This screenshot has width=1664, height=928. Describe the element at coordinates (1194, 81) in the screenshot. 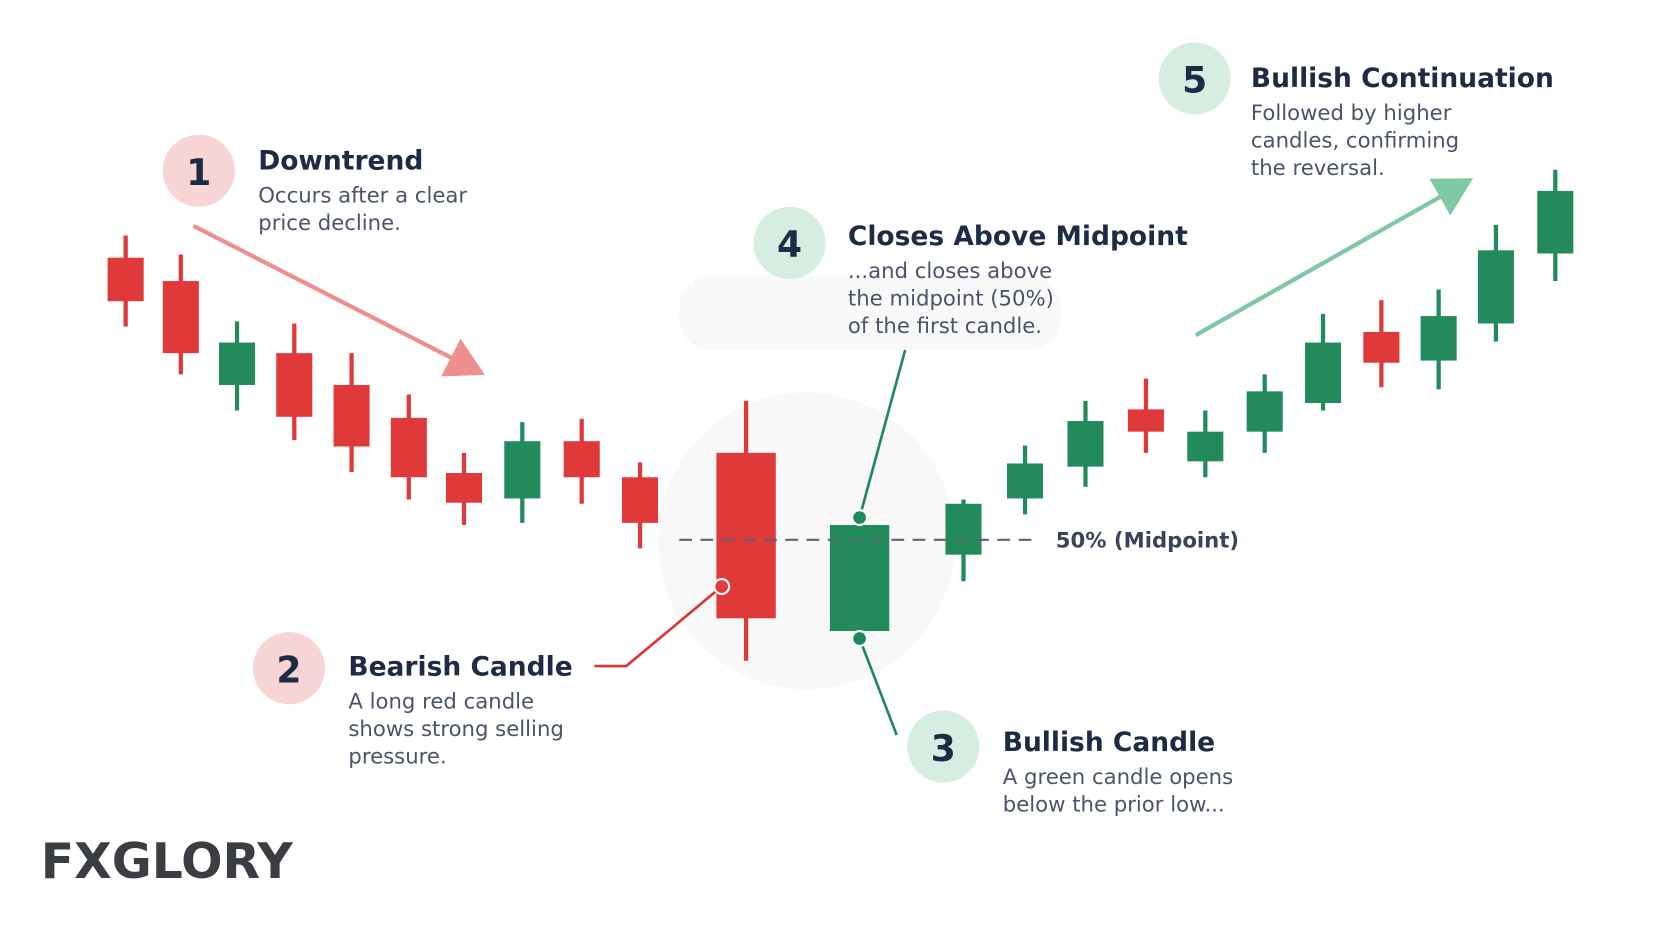

I see `callout-number: 5` at that location.